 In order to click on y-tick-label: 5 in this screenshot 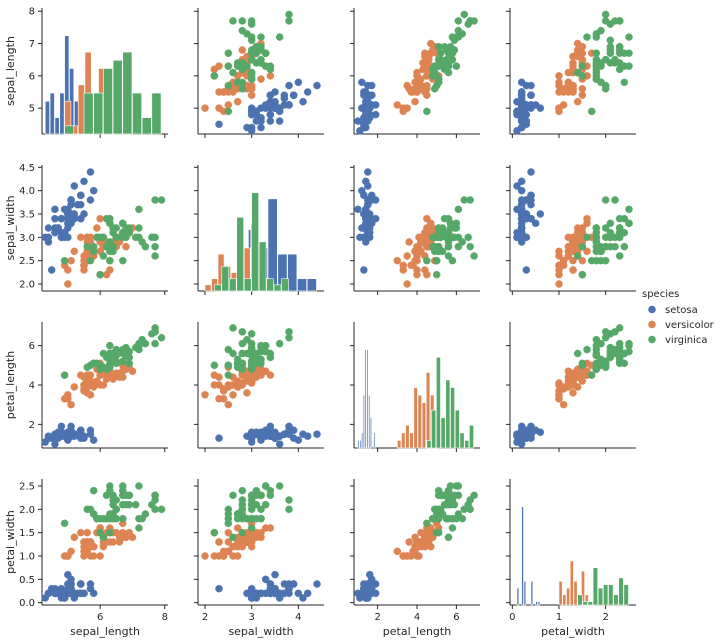, I will do `click(32, 109)`.